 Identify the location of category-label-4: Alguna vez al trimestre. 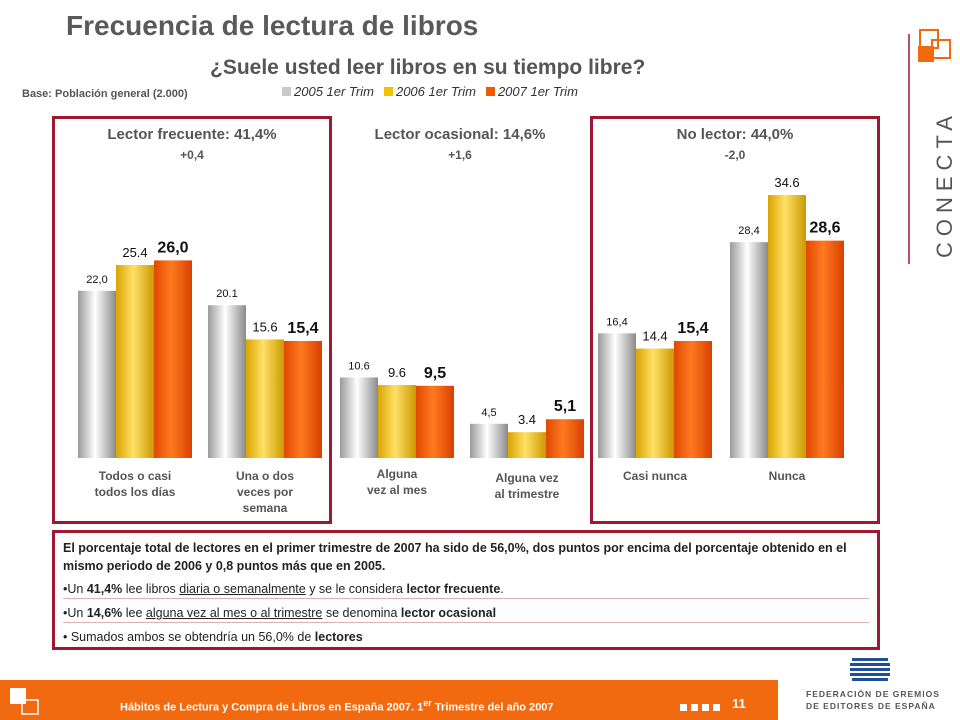
(527, 486).